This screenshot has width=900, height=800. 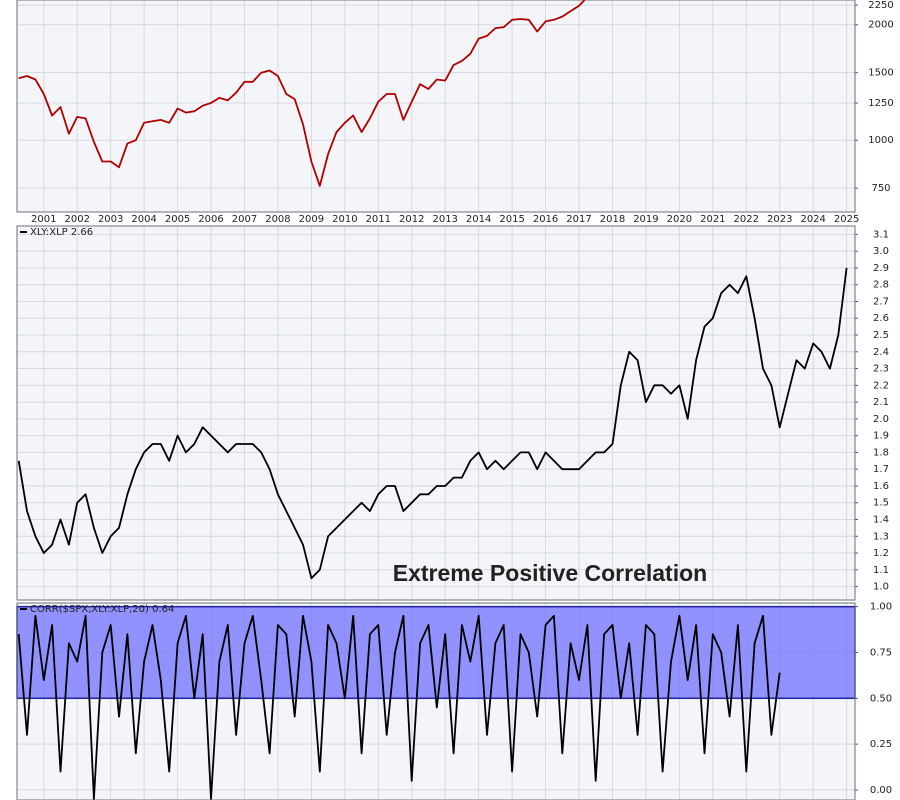 What do you see at coordinates (110, 219) in the screenshot?
I see `x-tick-label: 2003` at bounding box center [110, 219].